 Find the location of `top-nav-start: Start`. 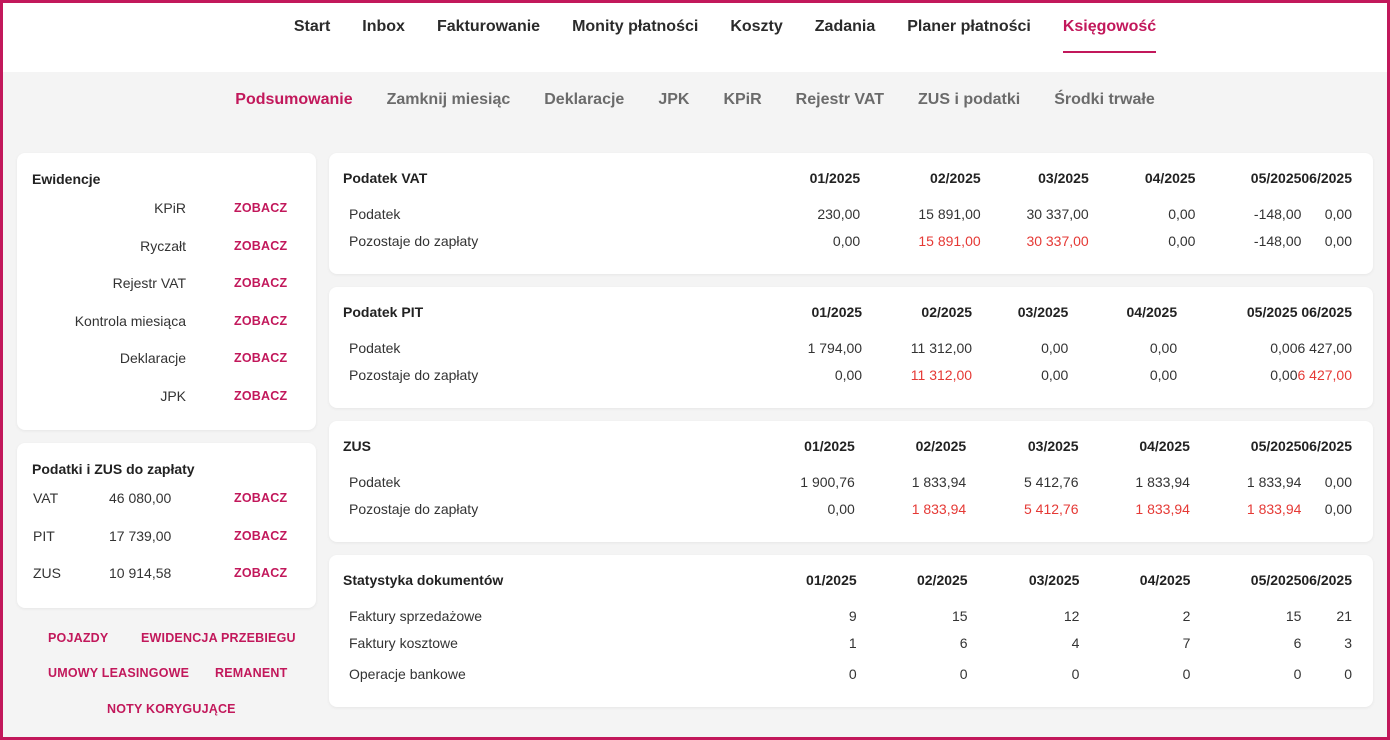

top-nav-start: Start is located at coordinates (312, 26).